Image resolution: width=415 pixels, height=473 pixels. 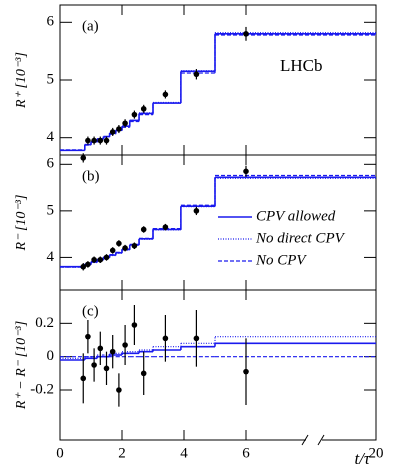 I want to click on x-tick-label: 20, so click(x=376, y=453).